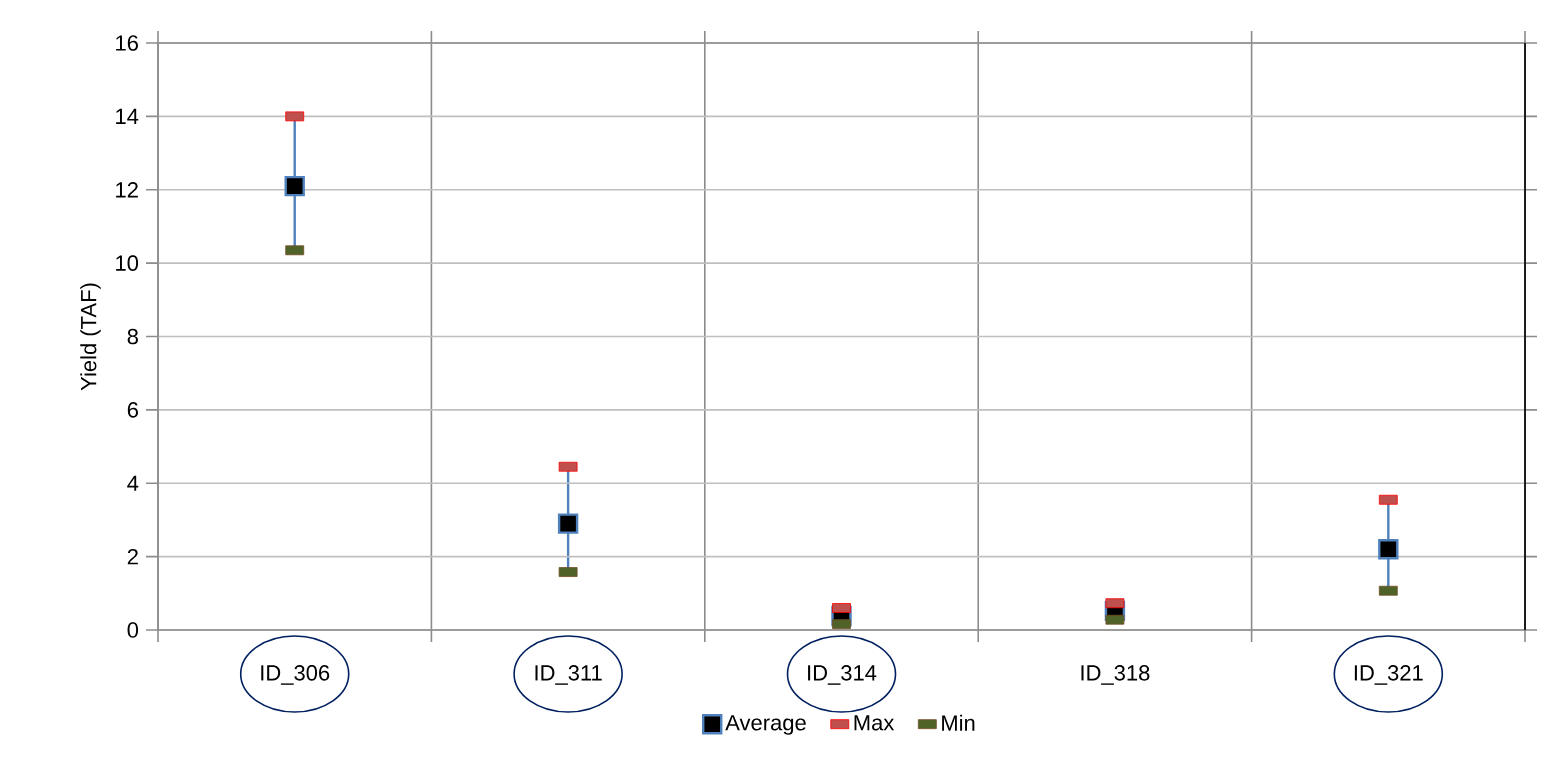 The width and height of the screenshot is (1561, 783). What do you see at coordinates (127, 263) in the screenshot?
I see `y-tick-label: 10` at bounding box center [127, 263].